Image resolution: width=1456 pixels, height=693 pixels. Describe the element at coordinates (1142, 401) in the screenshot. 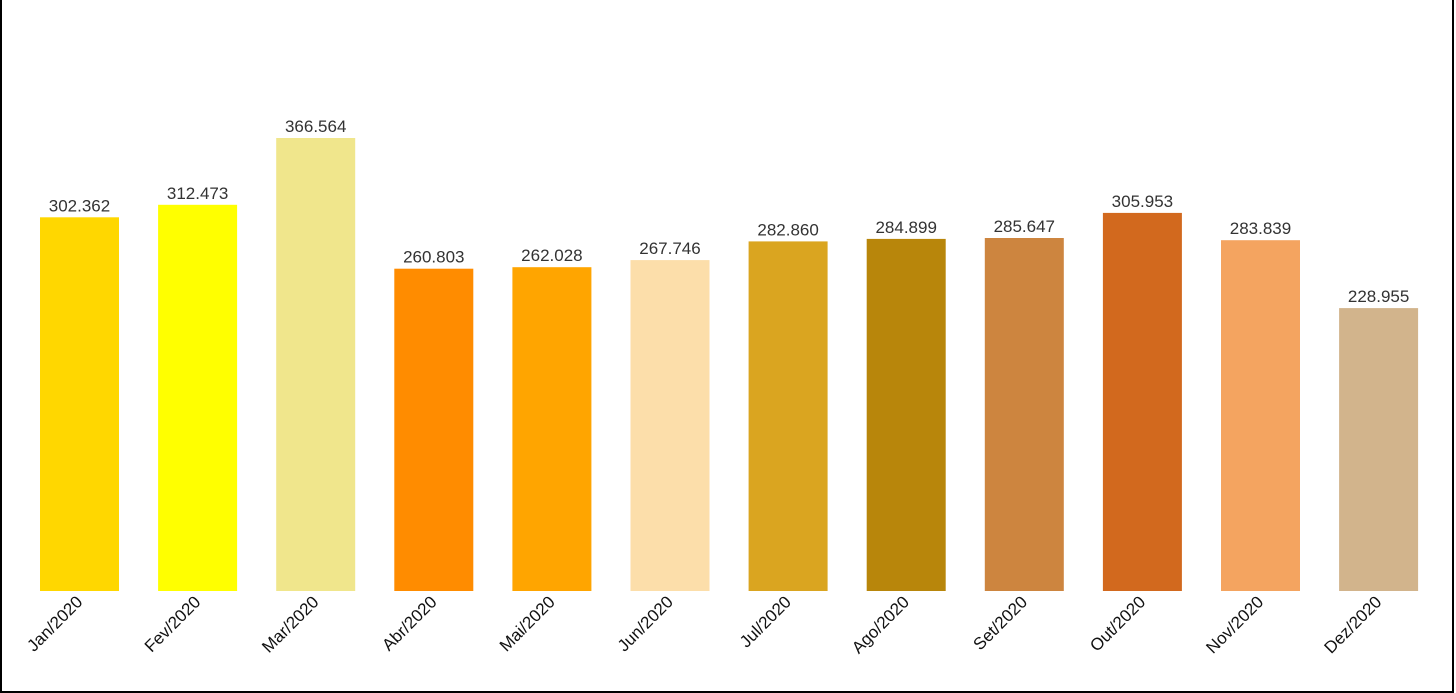

I see `bar-out-2020` at that location.